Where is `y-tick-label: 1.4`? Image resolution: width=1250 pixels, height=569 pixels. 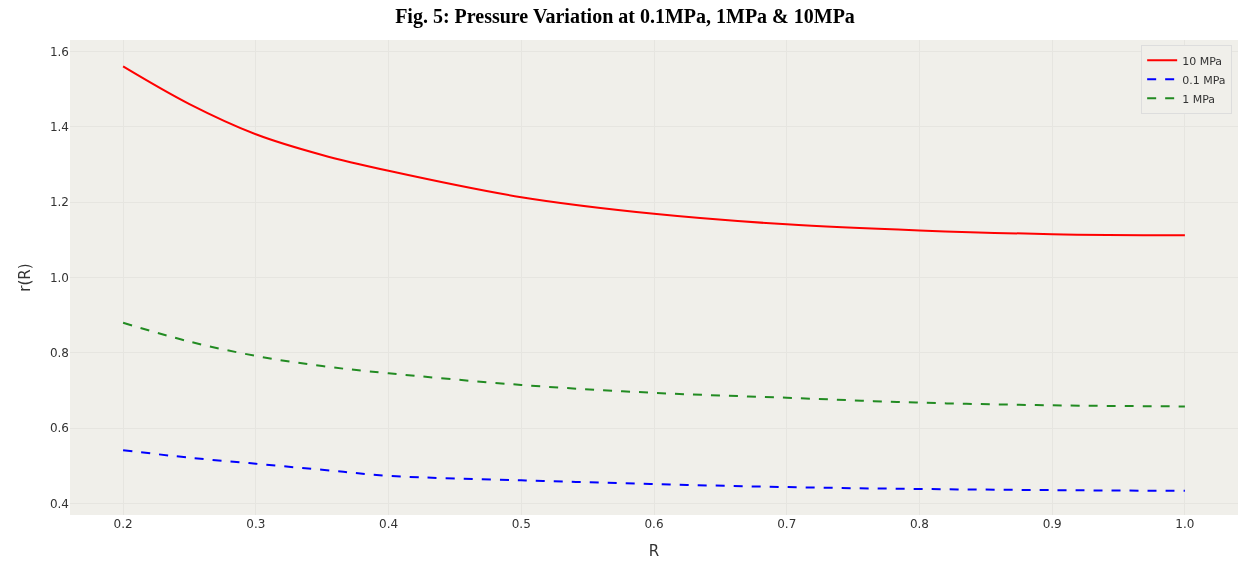
y-tick-label: 1.4 is located at coordinates (59, 126).